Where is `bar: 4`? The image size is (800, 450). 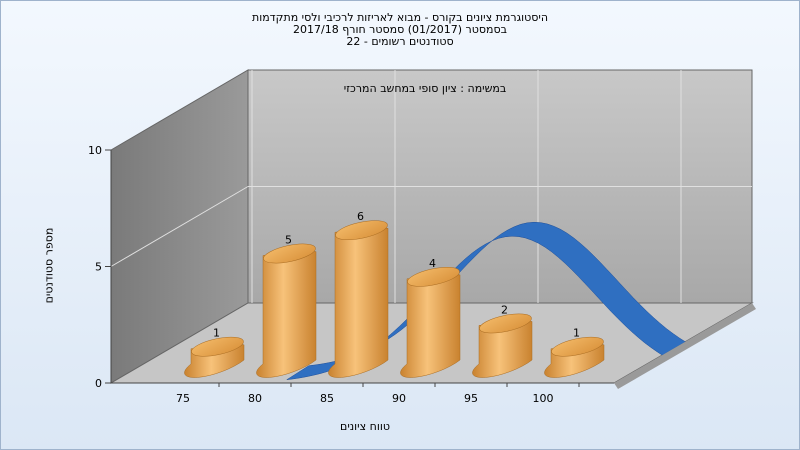 bar: 4 is located at coordinates (430, 317).